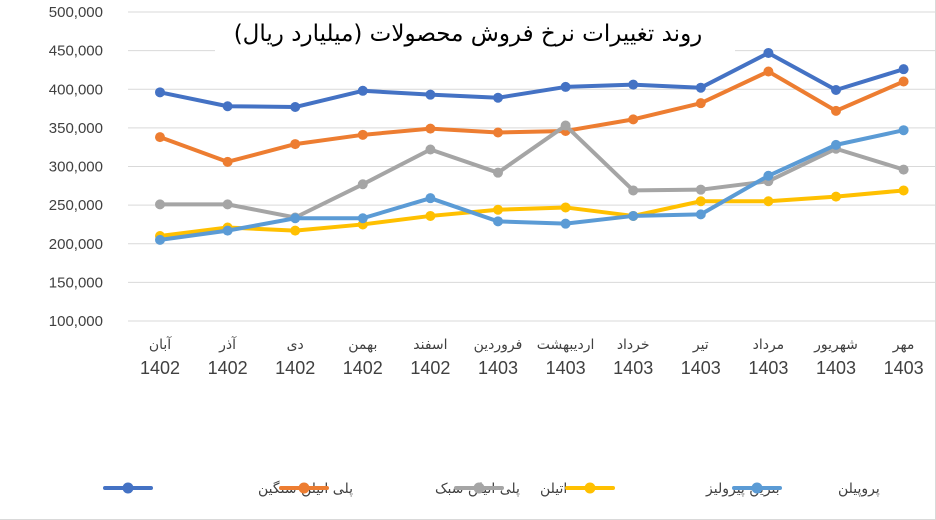  I want to click on x-tick-month-label: شهریور, so click(835, 345).